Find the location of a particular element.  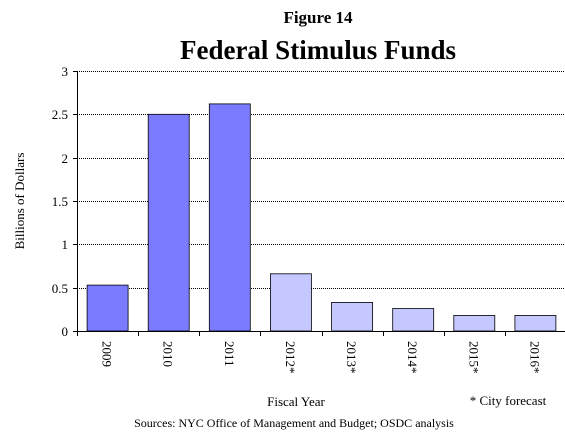

y-tick-label: 0 is located at coordinates (65, 331).